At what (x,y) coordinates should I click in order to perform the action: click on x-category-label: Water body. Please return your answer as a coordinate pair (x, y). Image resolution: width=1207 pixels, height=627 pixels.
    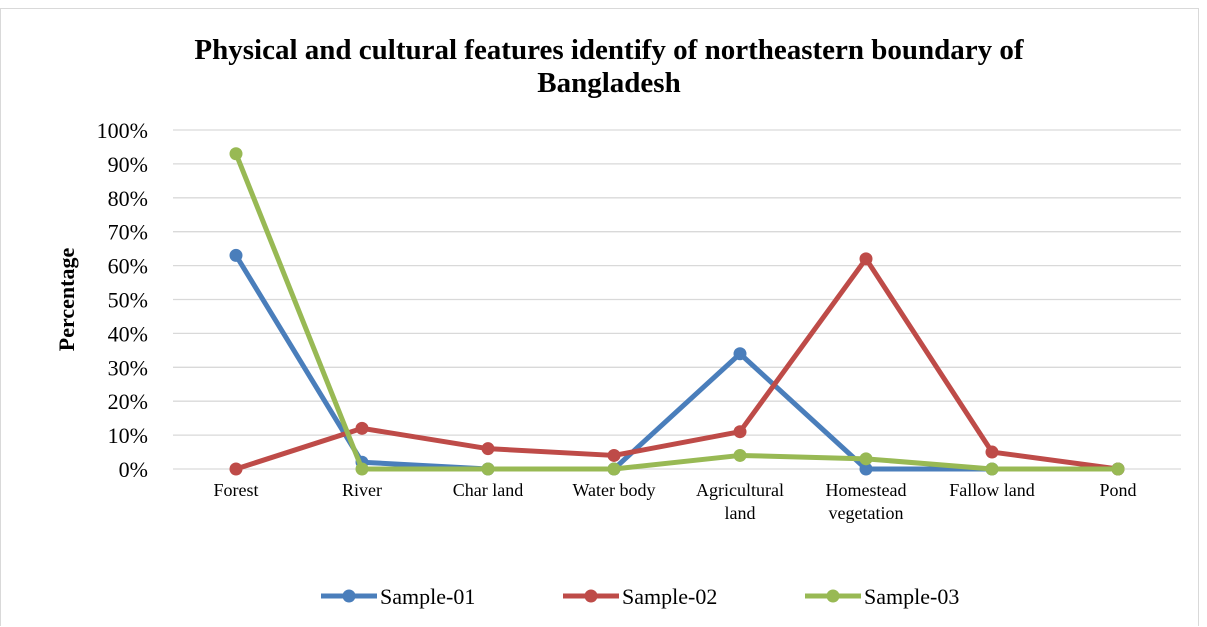
    Looking at the image, I should click on (613, 490).